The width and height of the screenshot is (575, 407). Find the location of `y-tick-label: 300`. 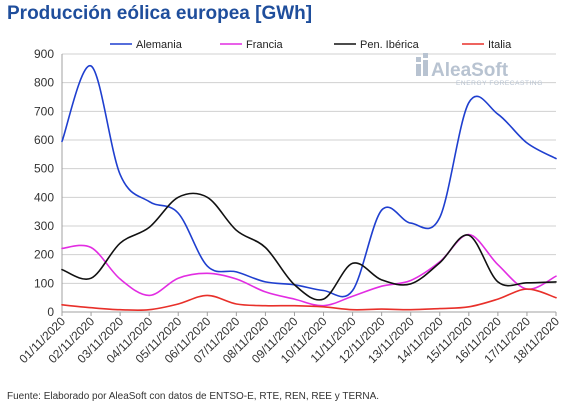

y-tick-label: 300 is located at coordinates (44, 226).